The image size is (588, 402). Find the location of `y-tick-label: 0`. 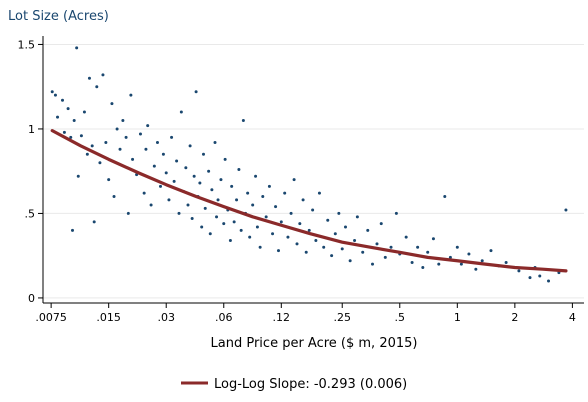

y-tick-label: 0 is located at coordinates (31, 298).